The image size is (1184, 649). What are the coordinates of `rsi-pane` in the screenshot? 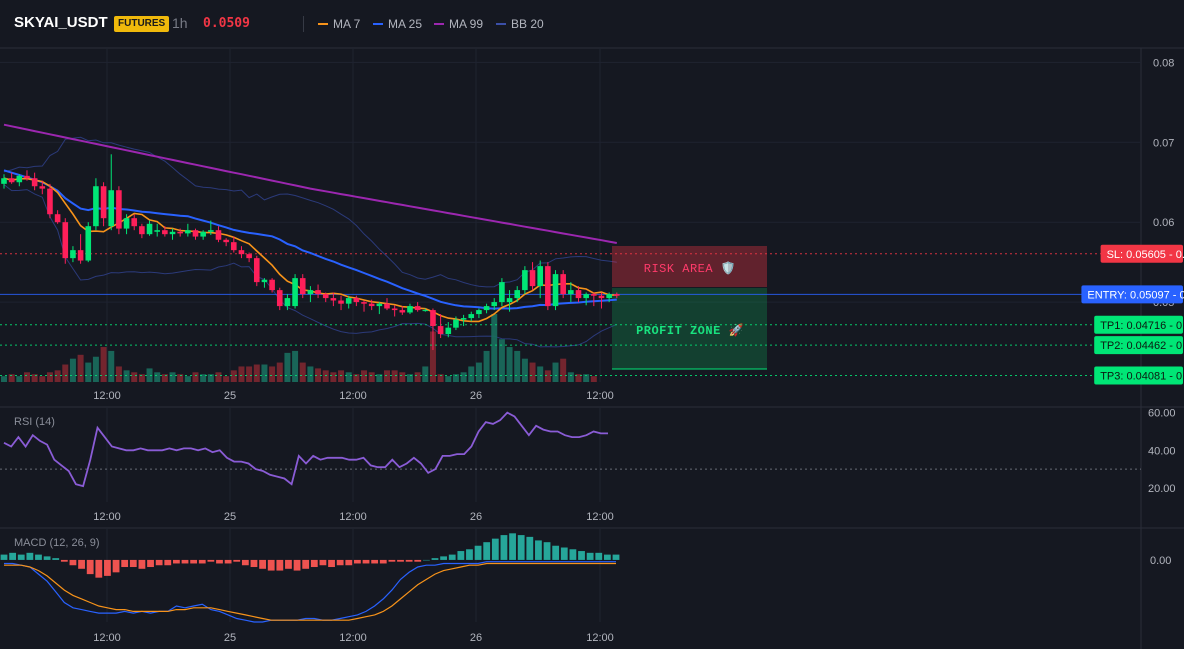 It's located at (570, 449).